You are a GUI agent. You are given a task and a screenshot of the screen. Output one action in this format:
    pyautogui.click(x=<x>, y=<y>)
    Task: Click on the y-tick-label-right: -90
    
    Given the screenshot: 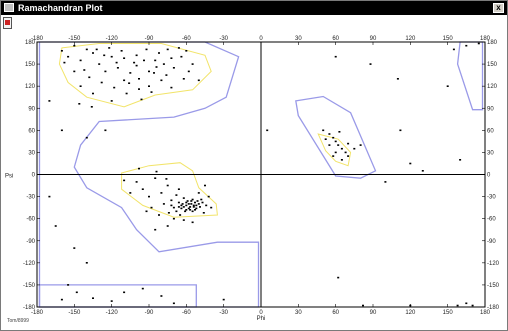 What is the action you would take?
    pyautogui.click(x=491, y=242)
    